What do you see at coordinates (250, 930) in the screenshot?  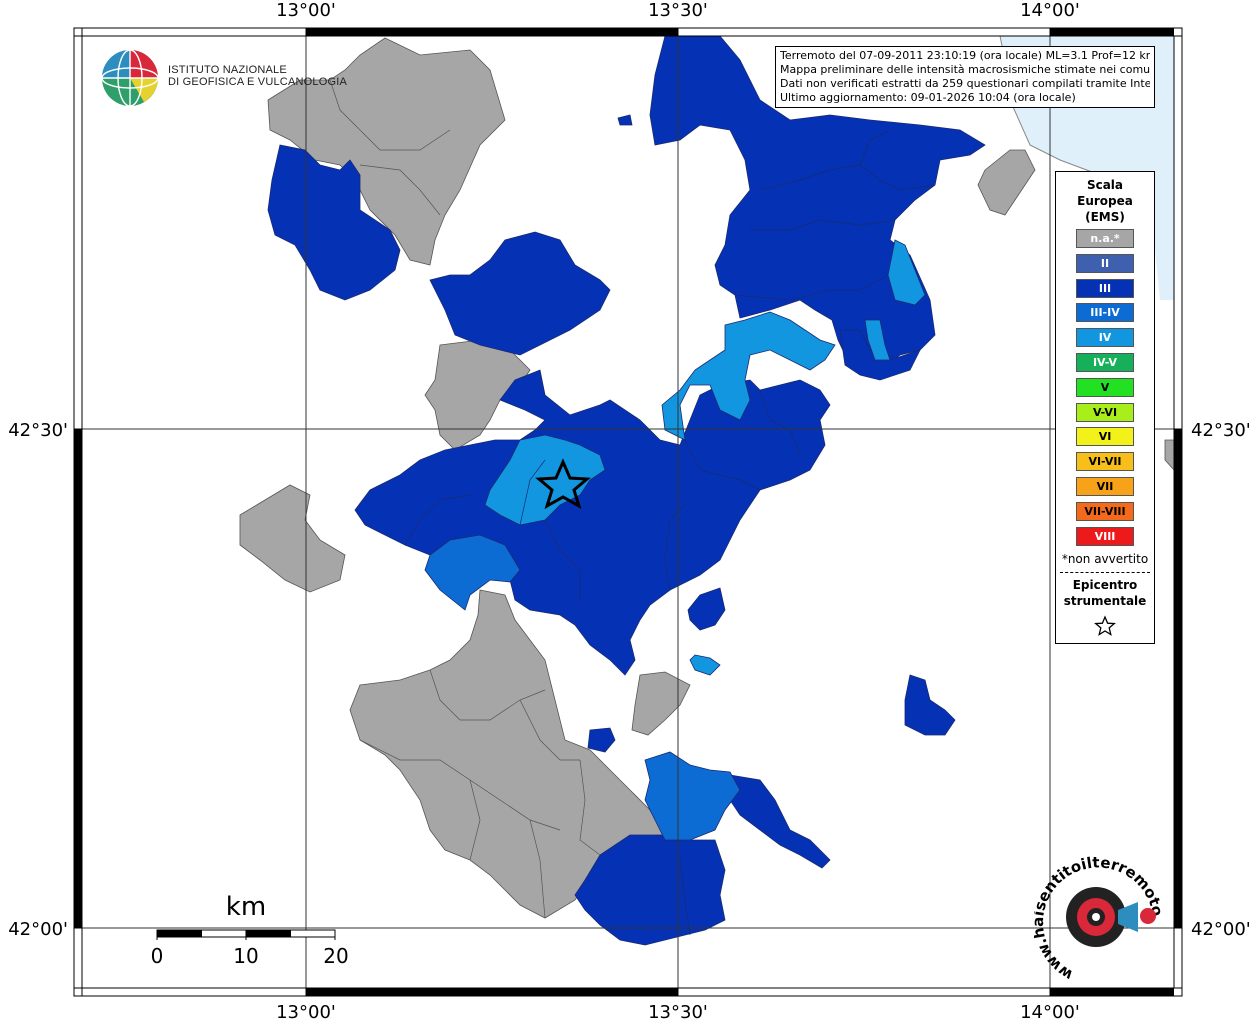 I see `scalebar: km 0 10 20` at bounding box center [250, 930].